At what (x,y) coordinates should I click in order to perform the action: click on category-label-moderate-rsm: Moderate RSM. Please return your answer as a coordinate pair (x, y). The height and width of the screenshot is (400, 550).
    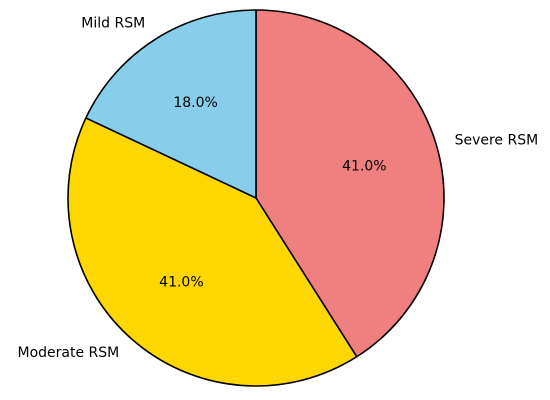
    Looking at the image, I should click on (69, 353).